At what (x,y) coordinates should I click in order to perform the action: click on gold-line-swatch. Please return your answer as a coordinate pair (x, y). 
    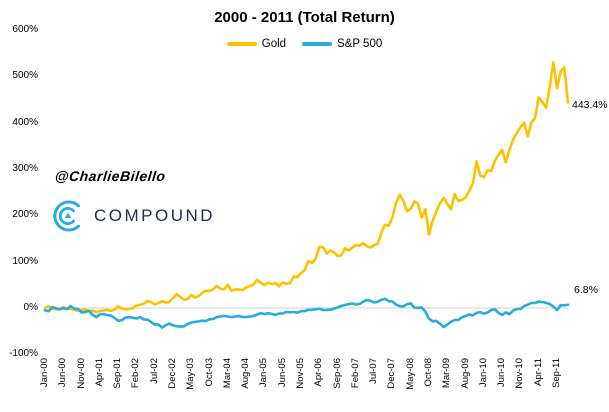
    Looking at the image, I should click on (241, 44).